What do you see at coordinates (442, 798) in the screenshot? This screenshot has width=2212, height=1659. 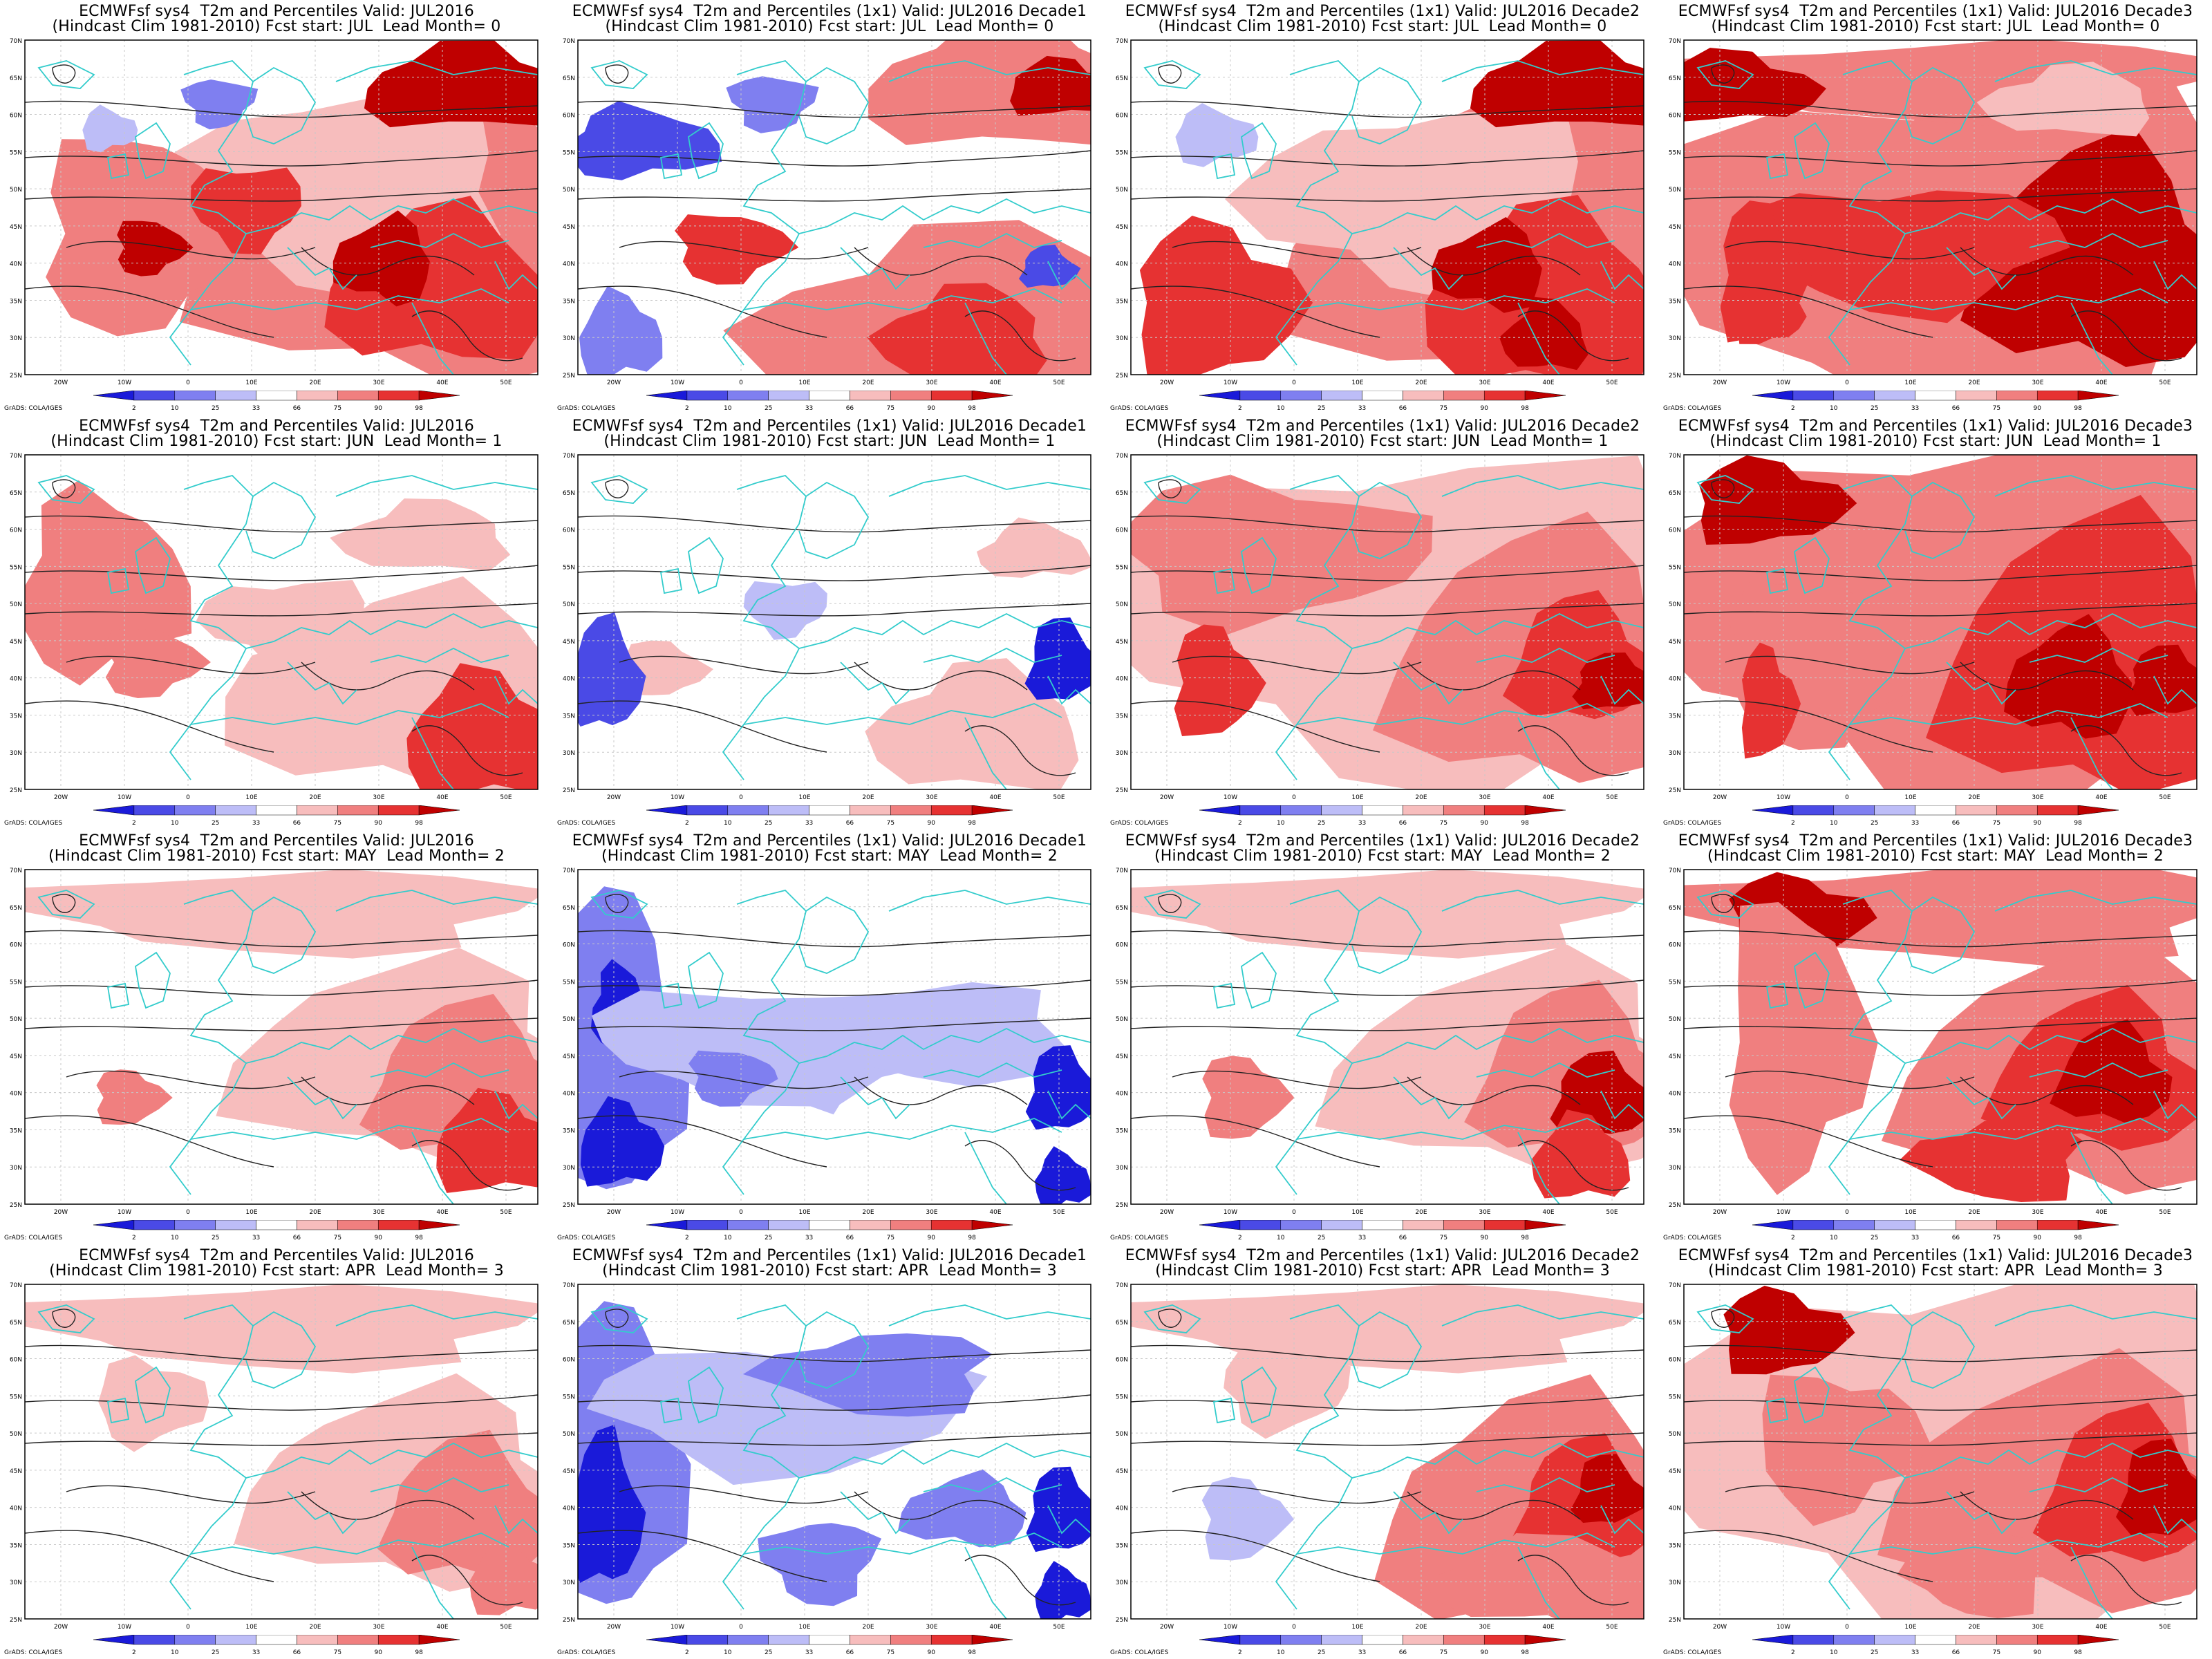 I see `longitude-label: 40E` at bounding box center [442, 798].